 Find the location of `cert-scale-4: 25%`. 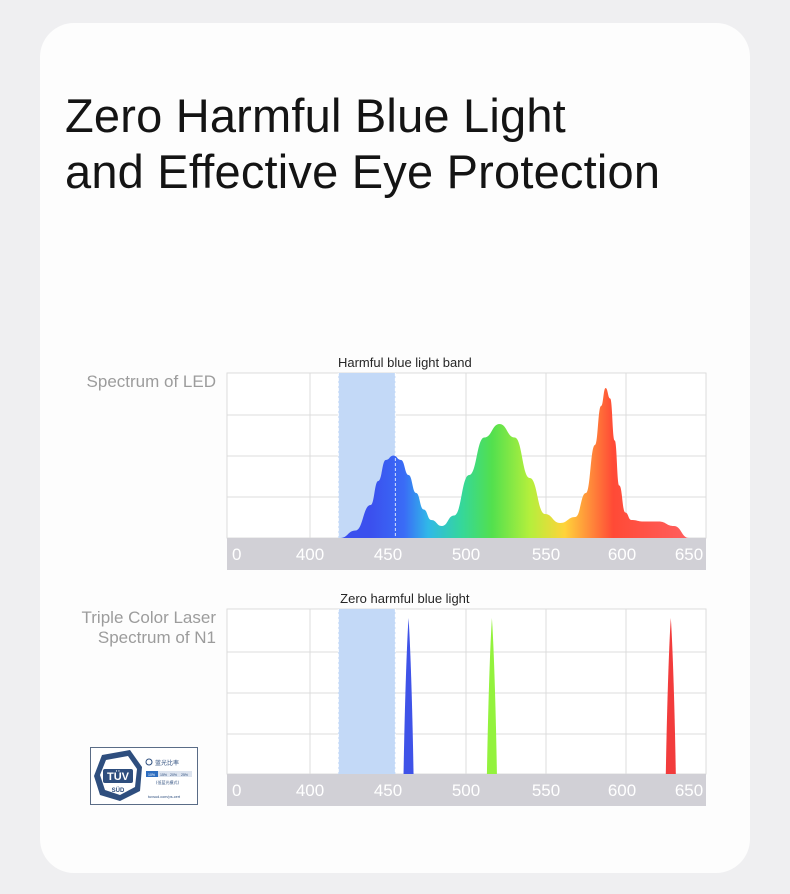

cert-scale-4: 25% is located at coordinates (184, 775).